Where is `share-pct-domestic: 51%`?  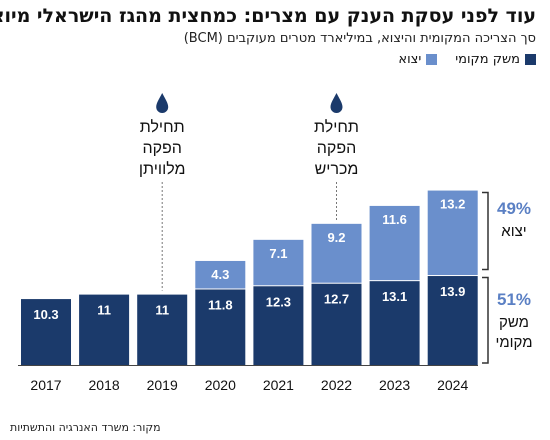
share-pct-domestic: 51% is located at coordinates (514, 299).